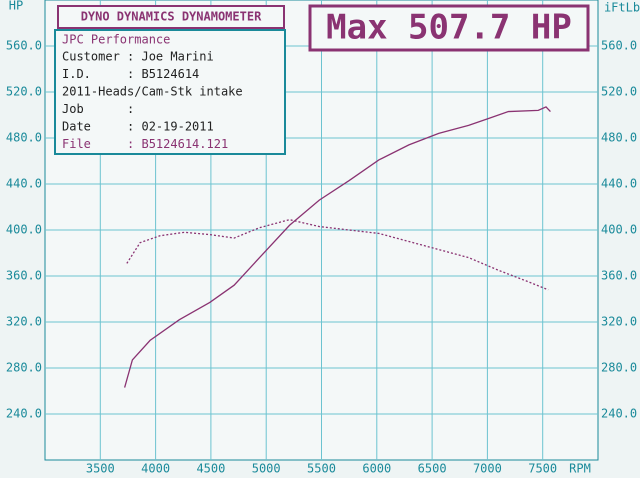 The height and width of the screenshot is (478, 640). I want to click on info-box, so click(170, 92).